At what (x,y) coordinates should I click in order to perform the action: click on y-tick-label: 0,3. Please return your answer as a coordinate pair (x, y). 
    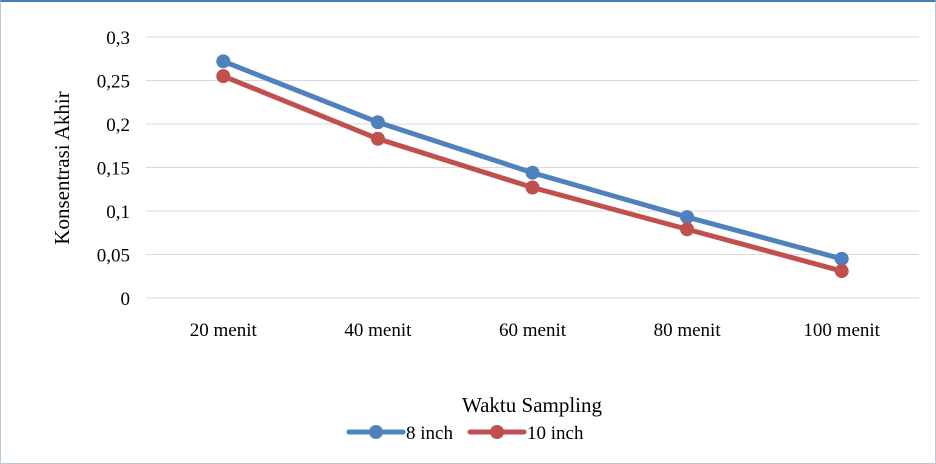
    Looking at the image, I should click on (118, 38).